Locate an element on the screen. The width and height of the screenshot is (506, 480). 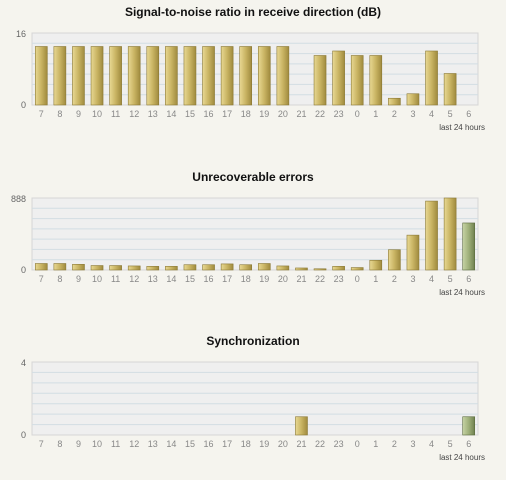
snr-ytick-top: 16 is located at coordinates (21, 34).